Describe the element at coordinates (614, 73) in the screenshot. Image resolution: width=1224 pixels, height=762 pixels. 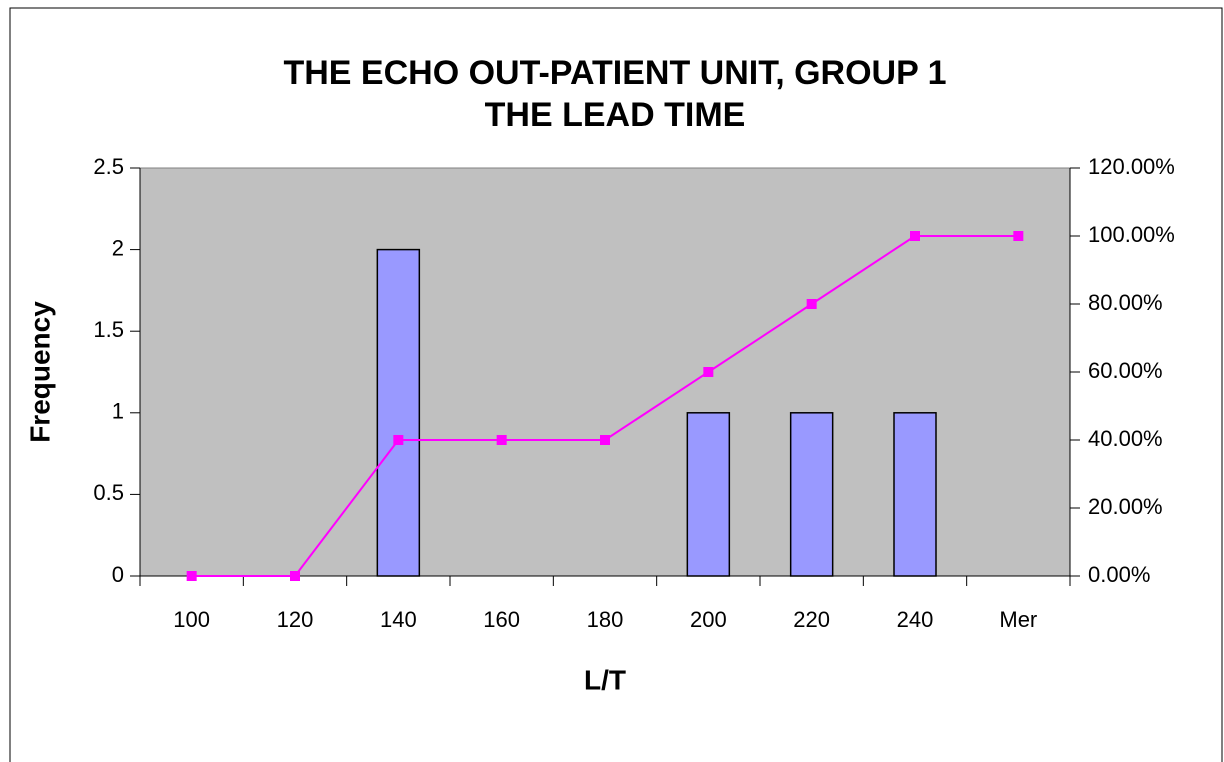
I see `chart-title: THE ECHO OUT-PATIENT UNIT, GROUP 1` at that location.